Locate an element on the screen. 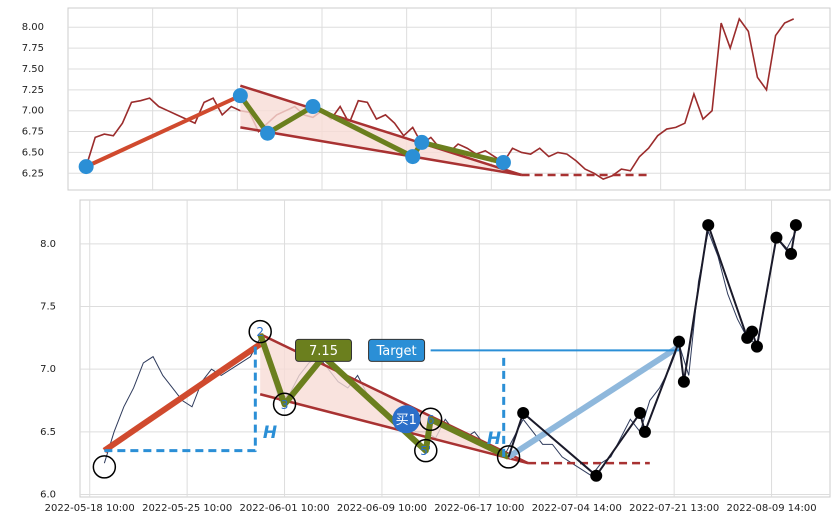 This screenshot has height=524, width=838. annotation-circle is located at coordinates (406, 419).